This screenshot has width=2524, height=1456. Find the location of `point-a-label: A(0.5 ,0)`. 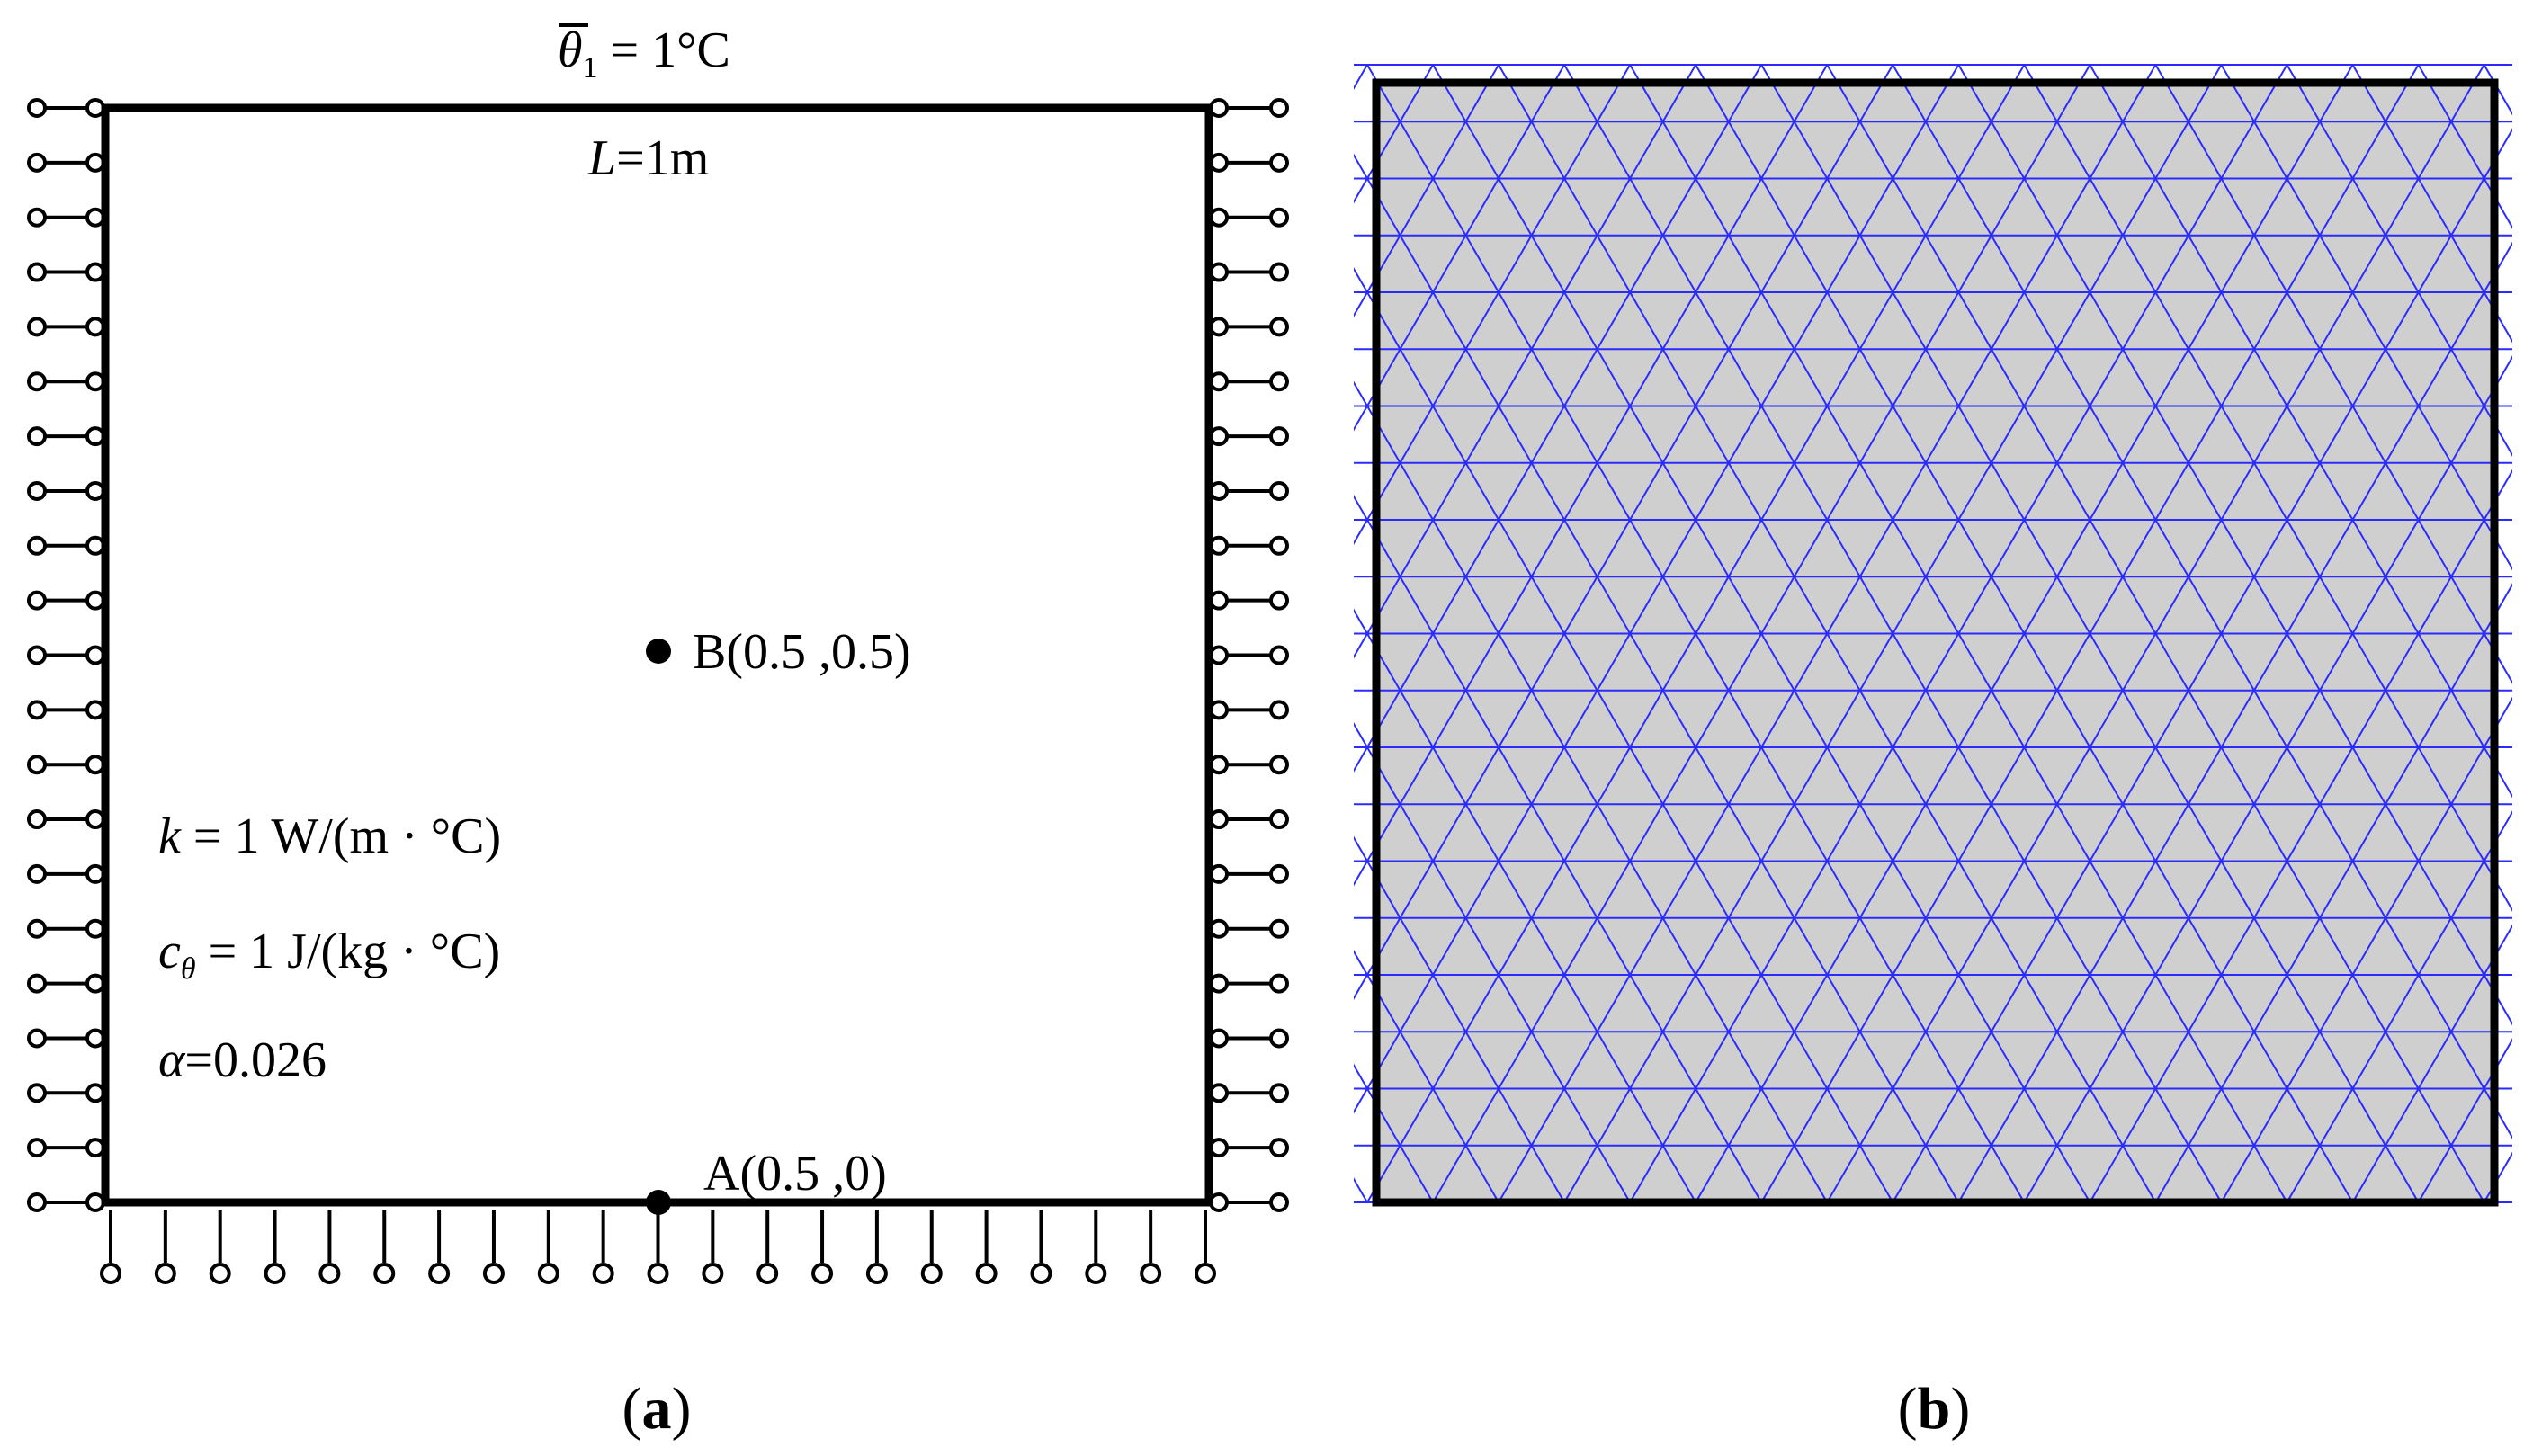

point-a-label: A(0.5 ,0) is located at coordinates (795, 1173).